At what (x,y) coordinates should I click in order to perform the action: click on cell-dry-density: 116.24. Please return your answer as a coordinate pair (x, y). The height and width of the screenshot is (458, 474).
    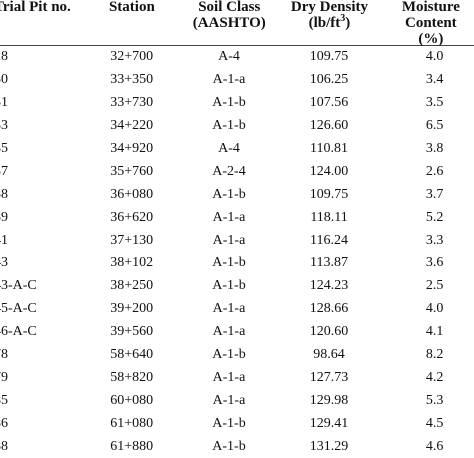
    Looking at the image, I should click on (329, 240).